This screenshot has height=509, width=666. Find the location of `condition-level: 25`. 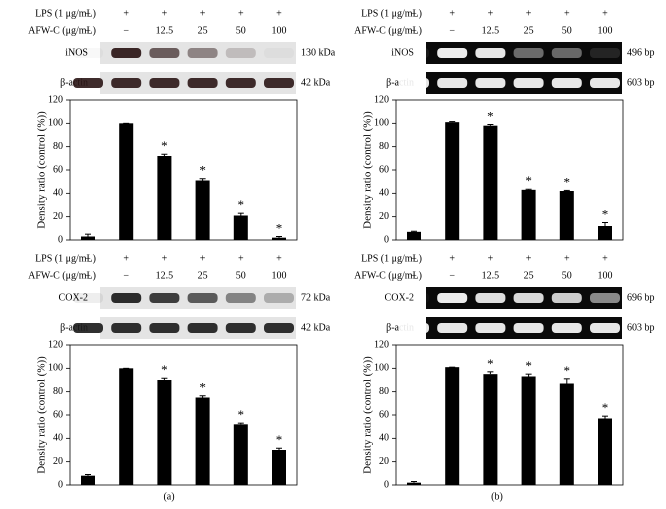

condition-level: 25 is located at coordinates (529, 30).